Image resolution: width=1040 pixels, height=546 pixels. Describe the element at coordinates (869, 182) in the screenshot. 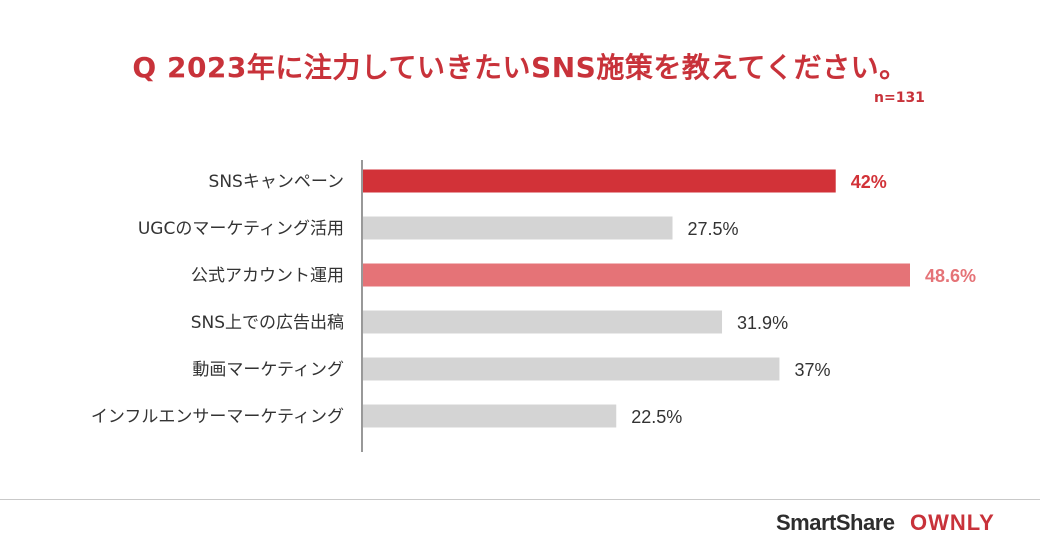

I see `value-label: 42%` at that location.